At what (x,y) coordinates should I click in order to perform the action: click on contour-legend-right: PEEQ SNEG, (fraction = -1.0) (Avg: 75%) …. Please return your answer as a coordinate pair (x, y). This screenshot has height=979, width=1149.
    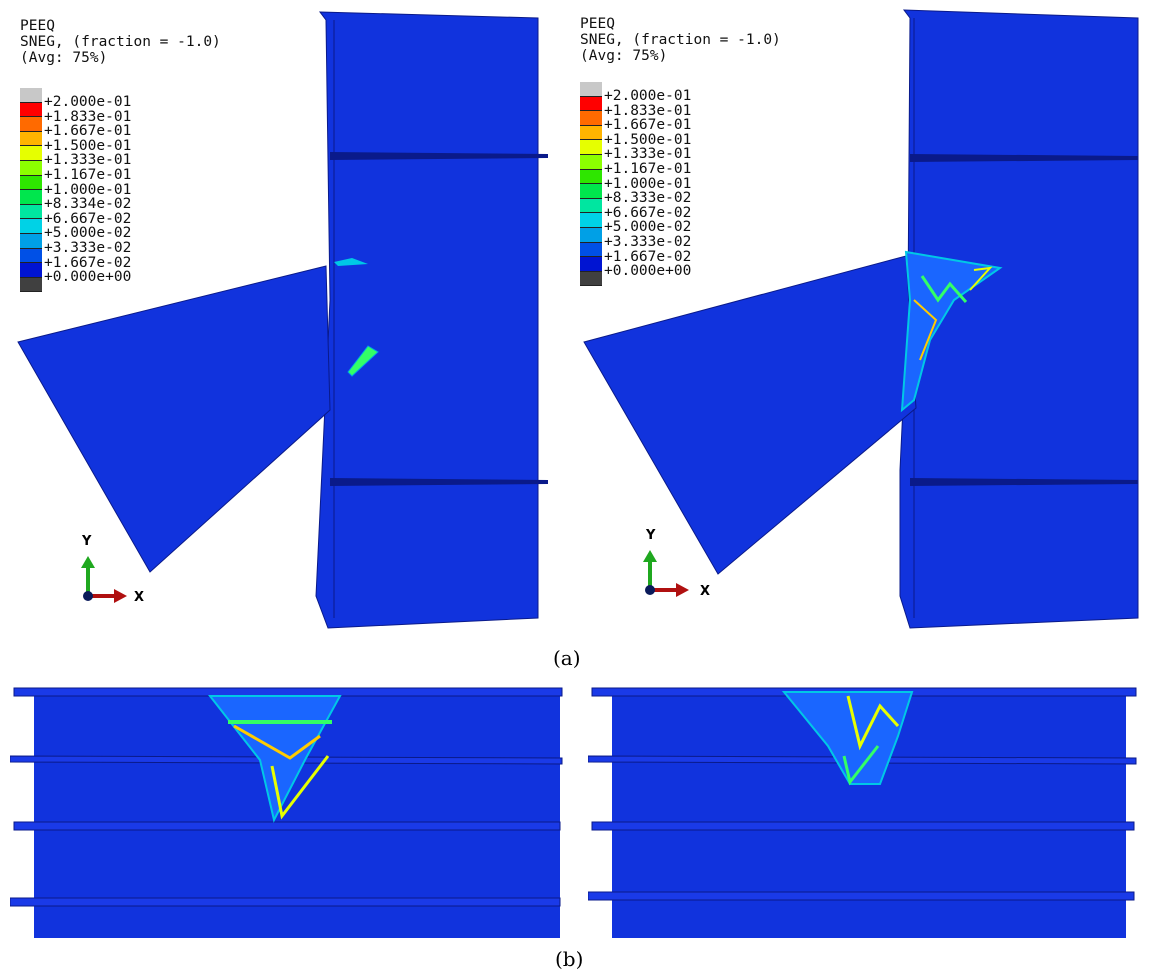
    Looking at the image, I should click on (680, 151).